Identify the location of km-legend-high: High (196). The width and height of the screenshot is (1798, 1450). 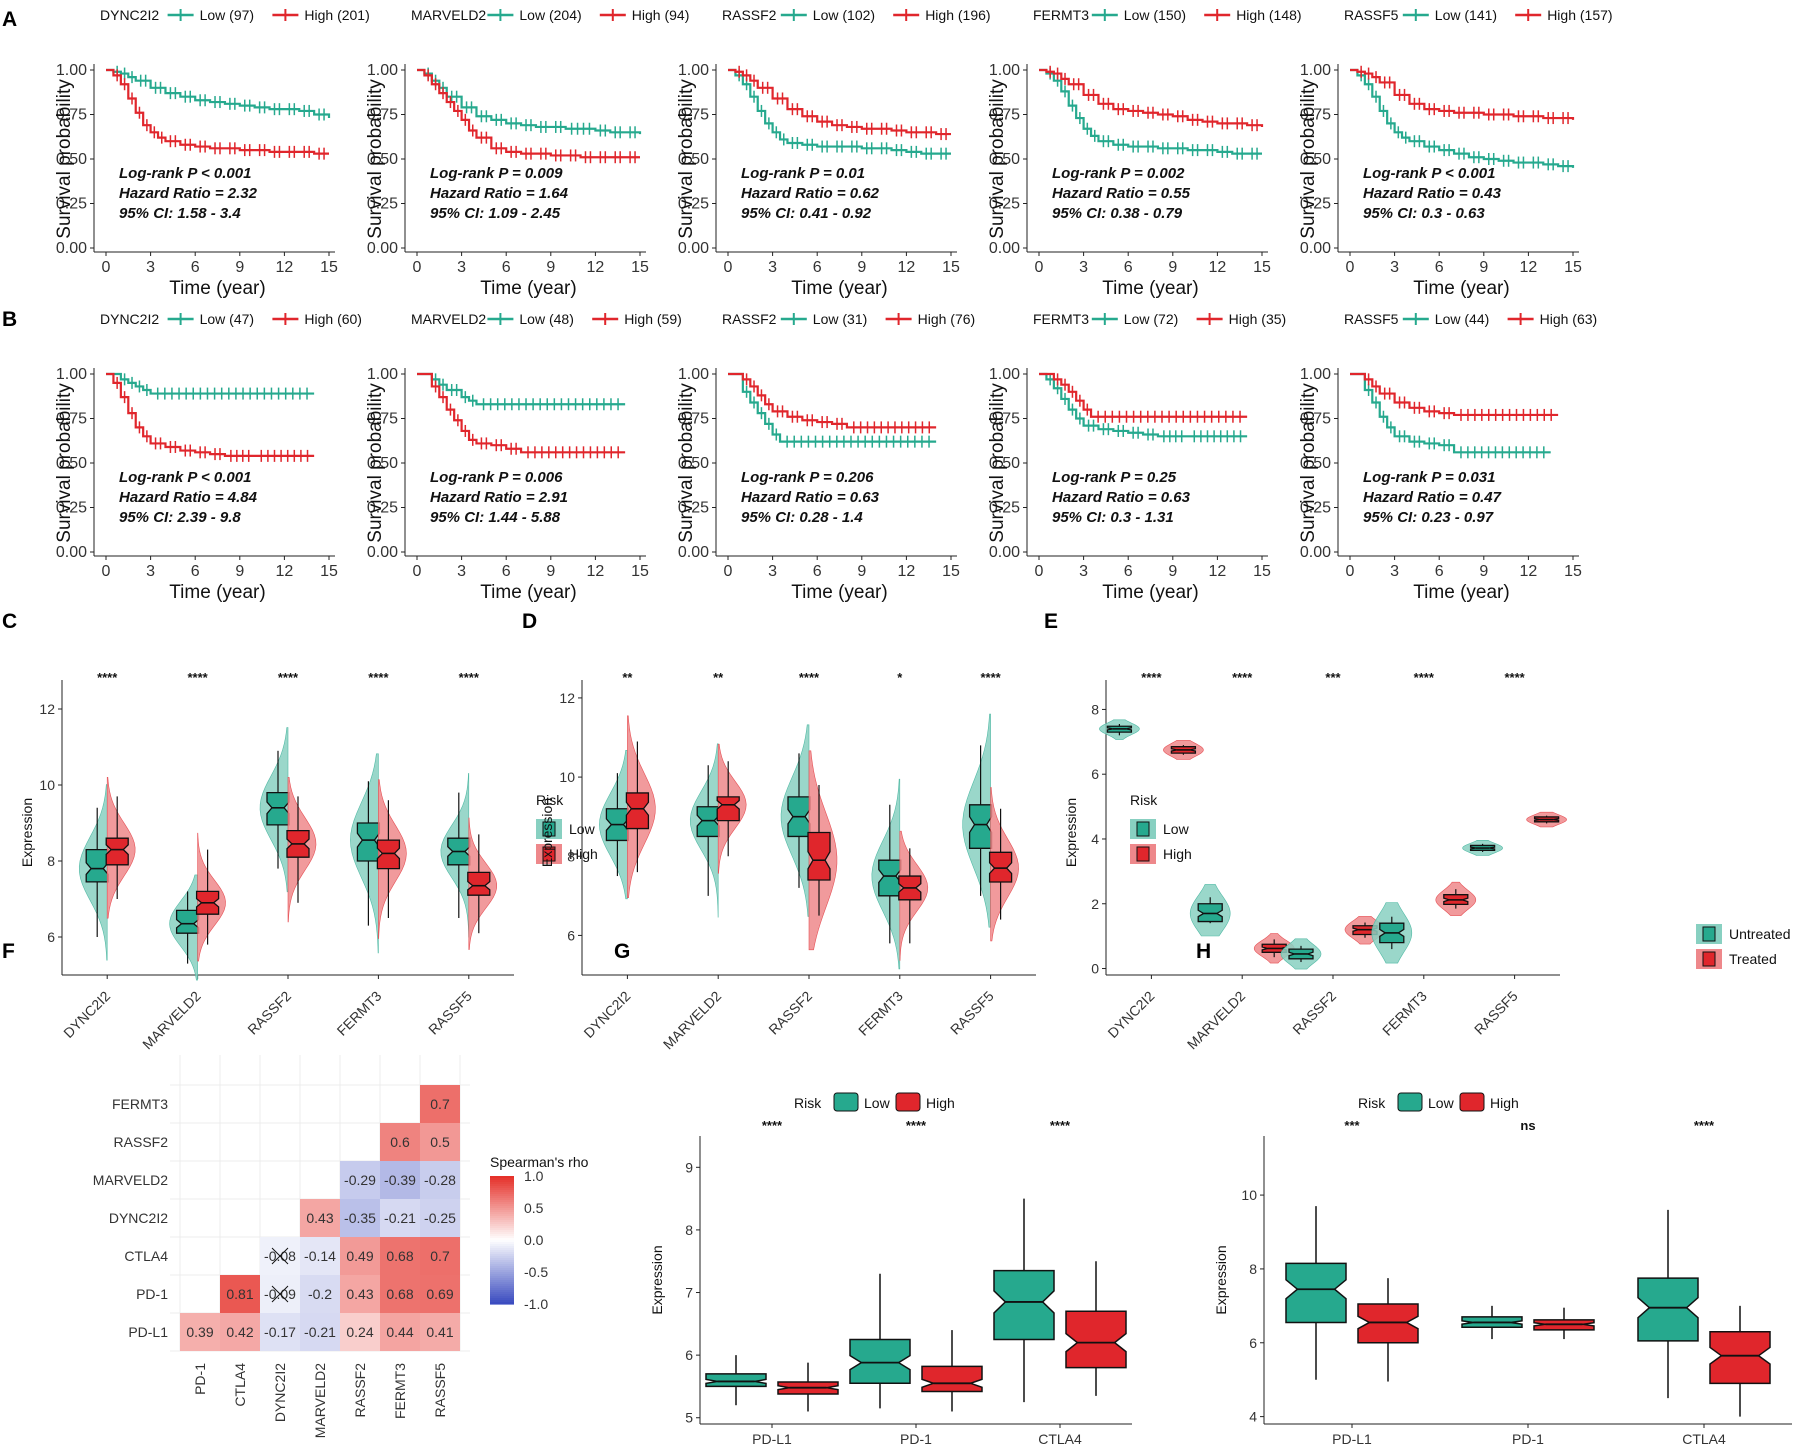
(957, 15).